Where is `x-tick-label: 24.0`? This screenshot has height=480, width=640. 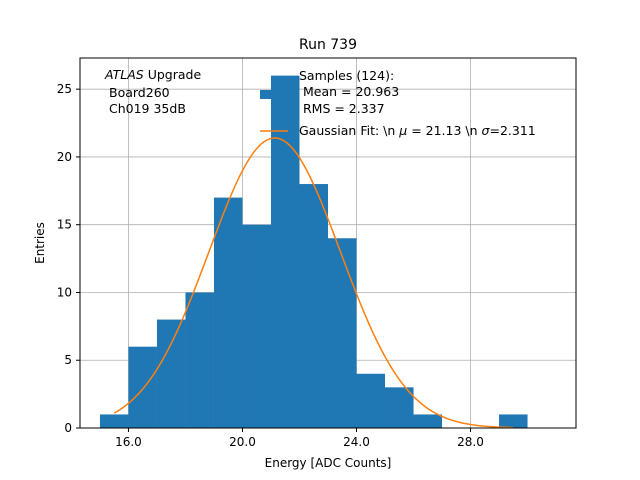
x-tick-label: 24.0 is located at coordinates (356, 442).